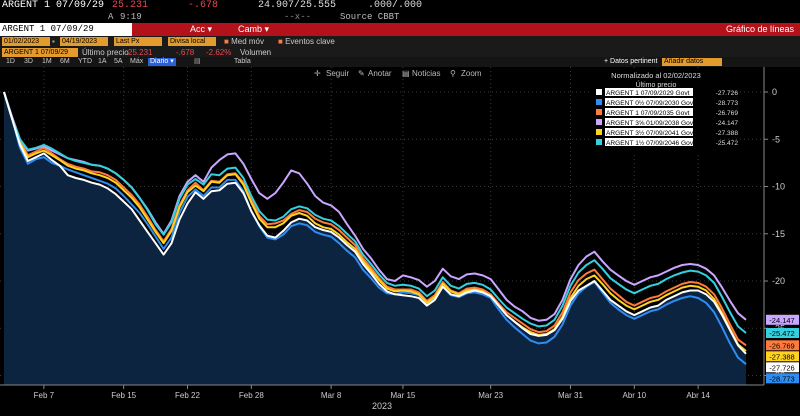 This screenshot has width=800, height=416. What do you see at coordinates (759, 29) in the screenshot?
I see `chart-type-title: Gráfico de líneas` at bounding box center [759, 29].